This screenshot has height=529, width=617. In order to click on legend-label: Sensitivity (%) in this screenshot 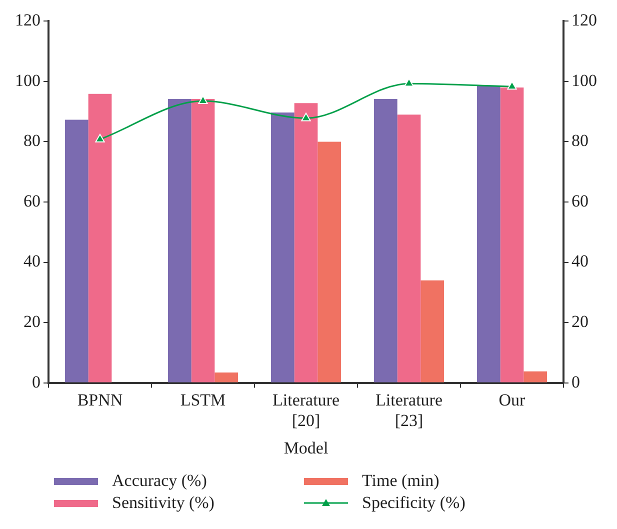, I will do `click(163, 503)`.